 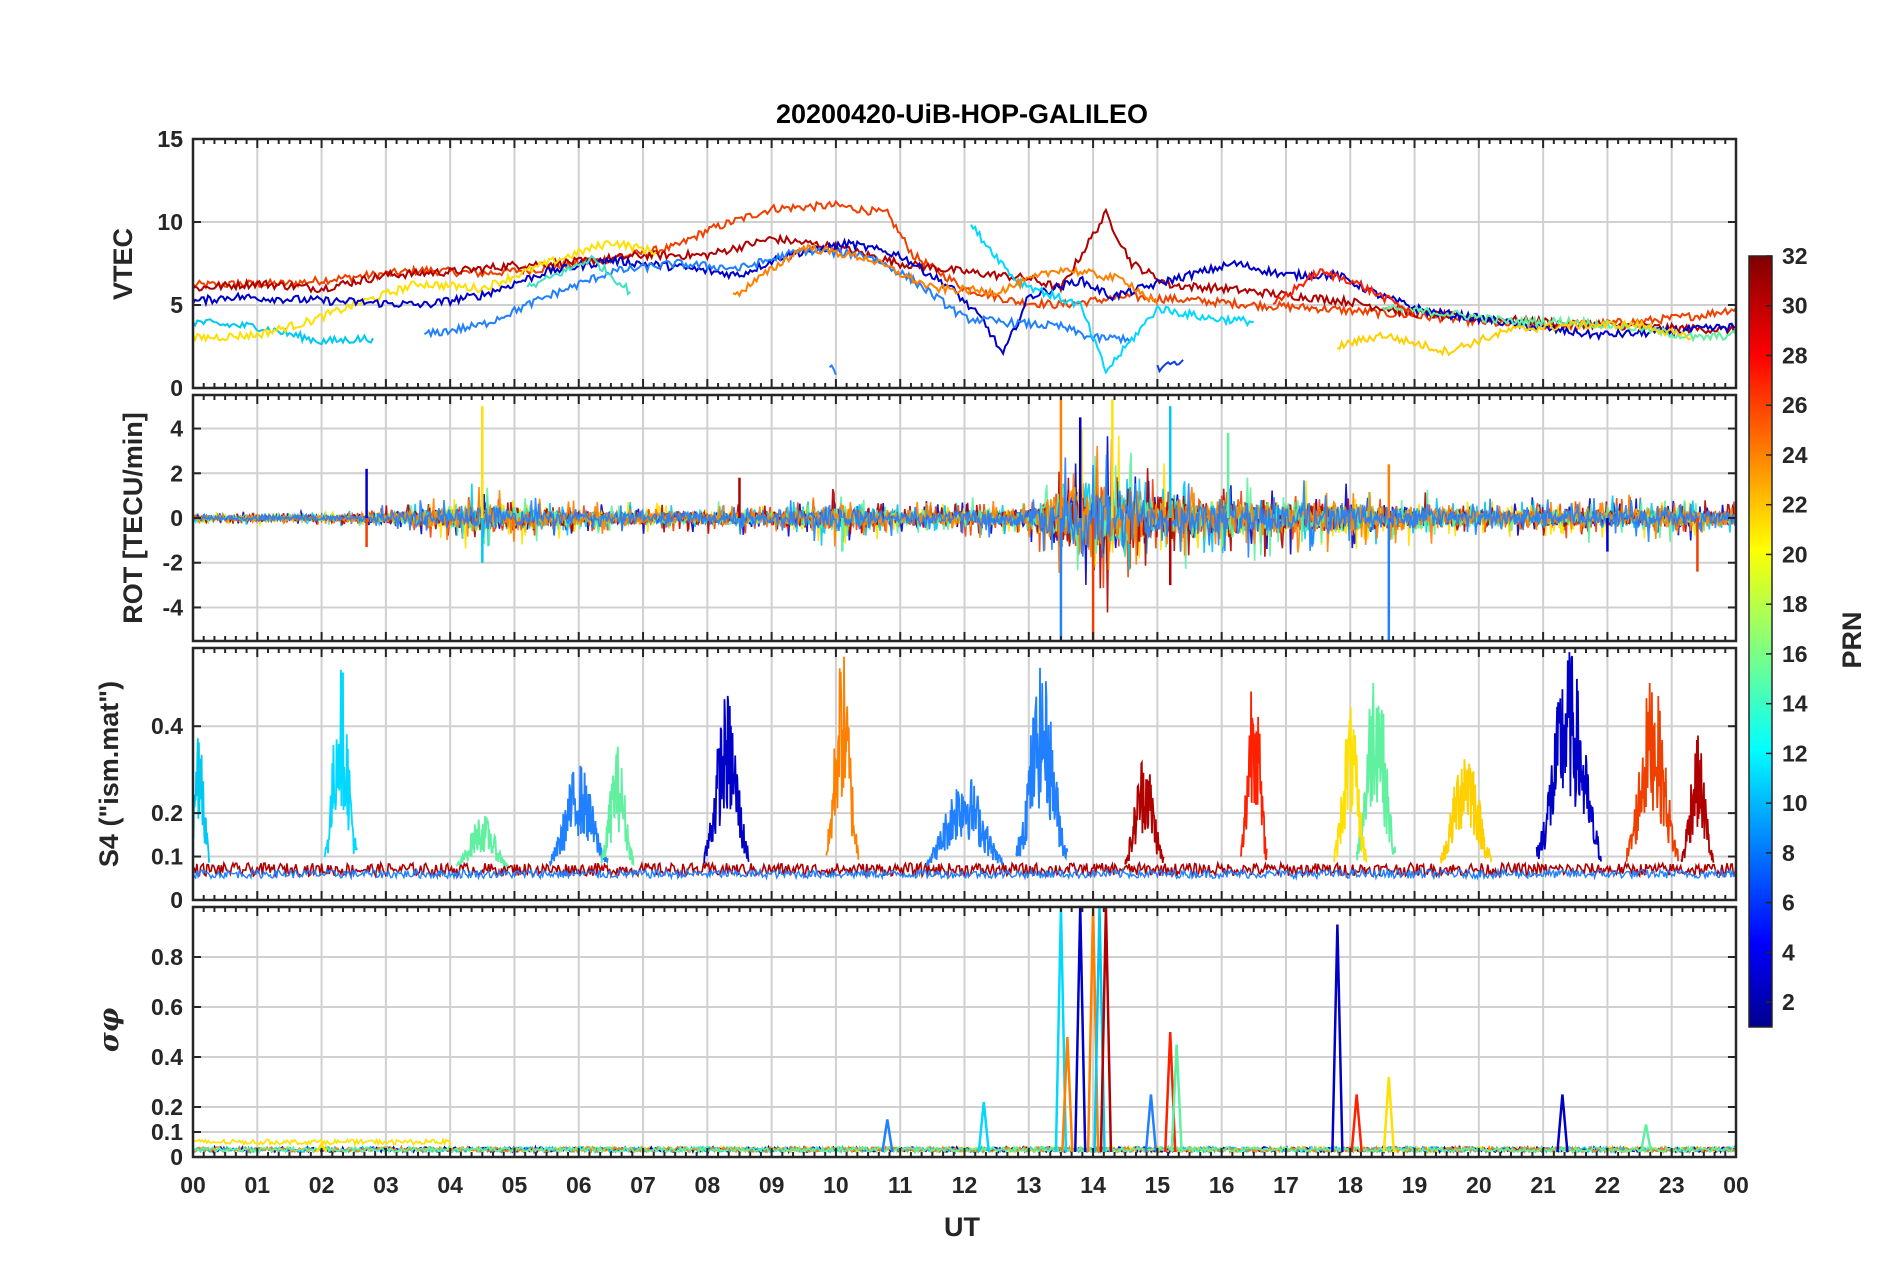 What do you see at coordinates (1795, 405) in the screenshot?
I see `colorbar-tick-label: 26` at bounding box center [1795, 405].